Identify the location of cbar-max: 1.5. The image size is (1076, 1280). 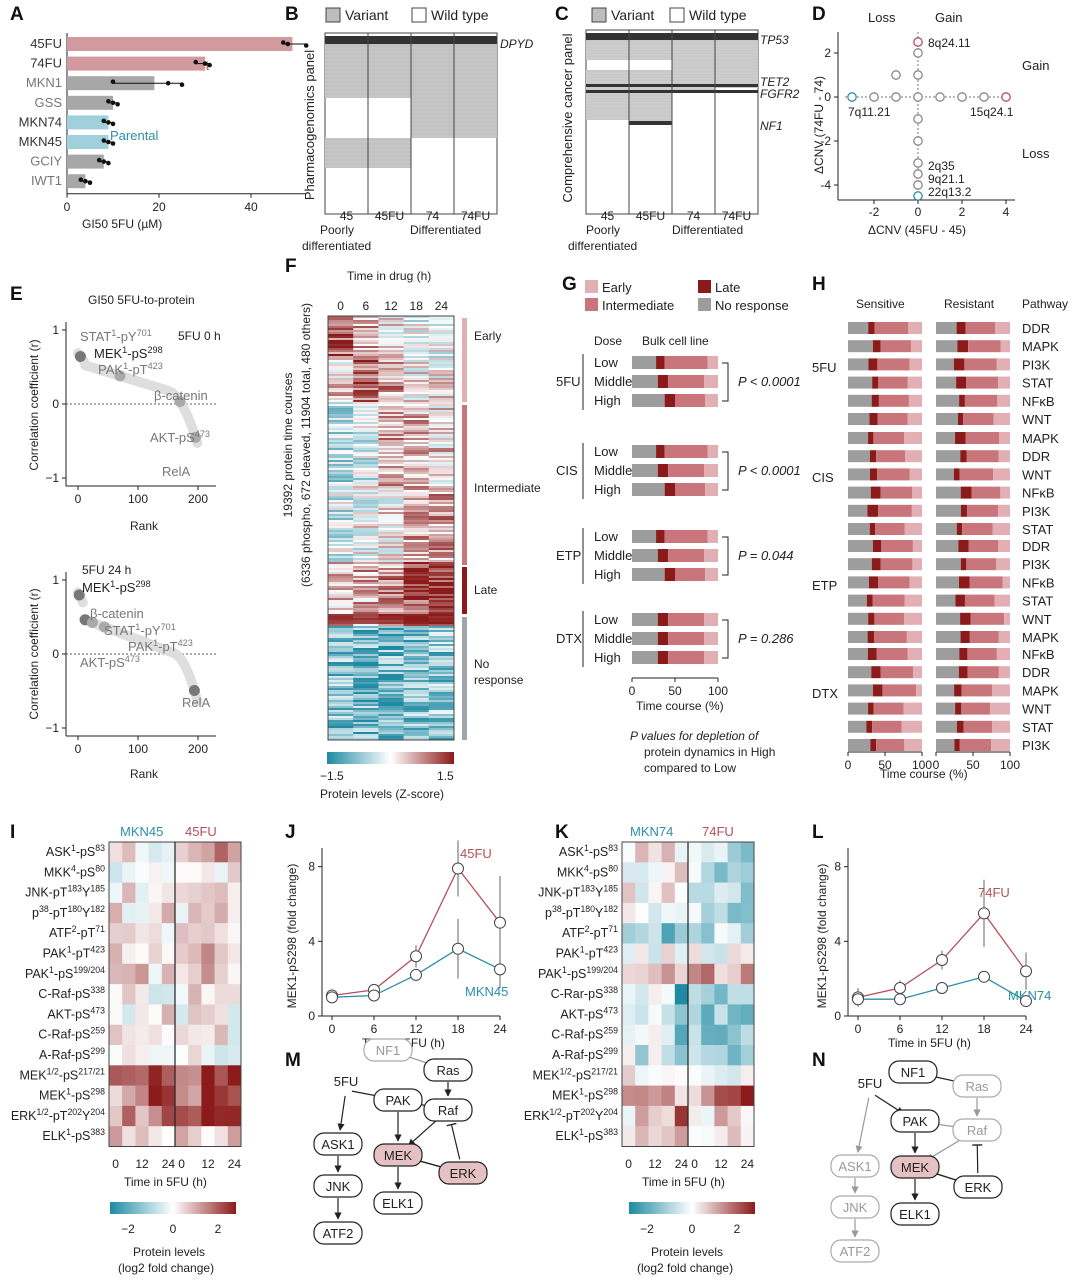
(445, 776).